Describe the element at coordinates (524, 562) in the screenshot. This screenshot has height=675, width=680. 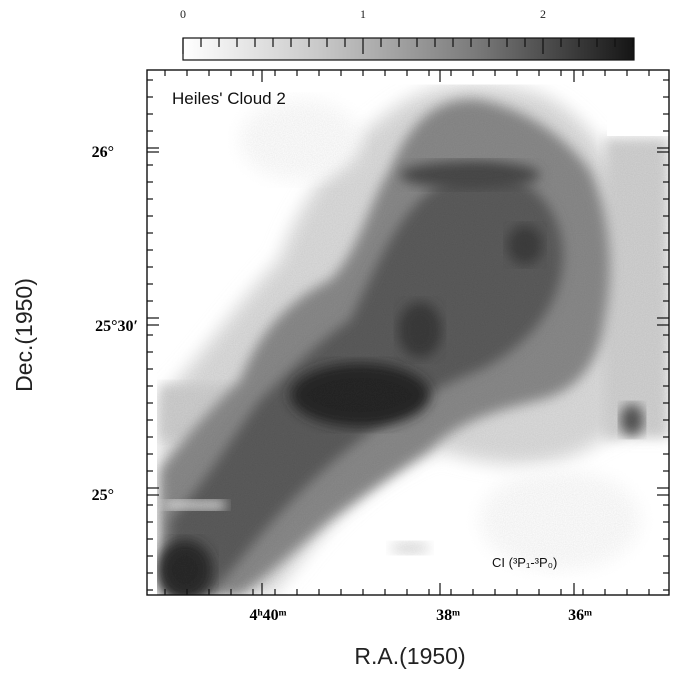
I see `line-label: CI (³P₁-³P₀)` at that location.